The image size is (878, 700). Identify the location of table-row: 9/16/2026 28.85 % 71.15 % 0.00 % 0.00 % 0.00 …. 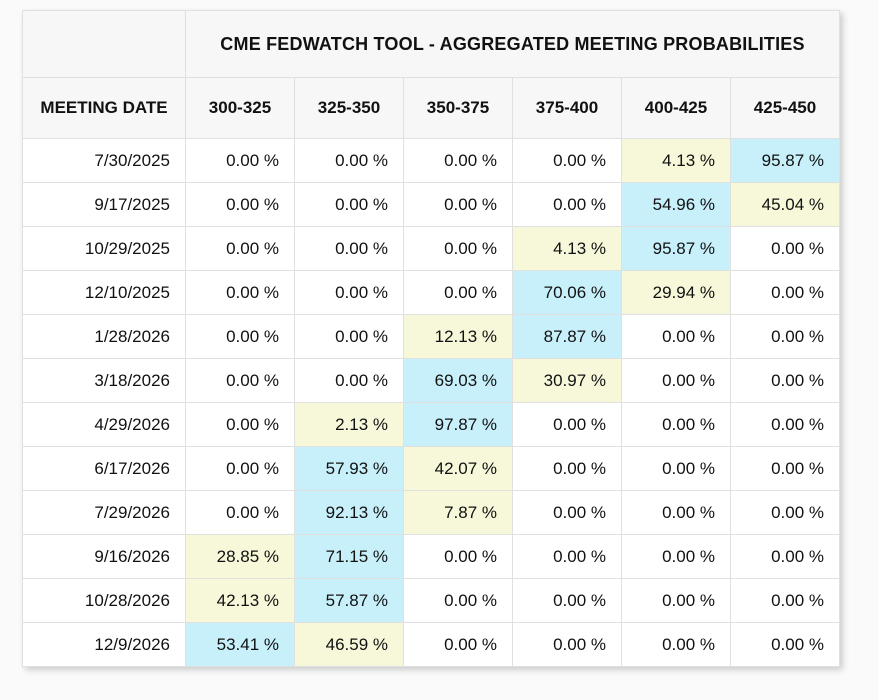
(431, 556).